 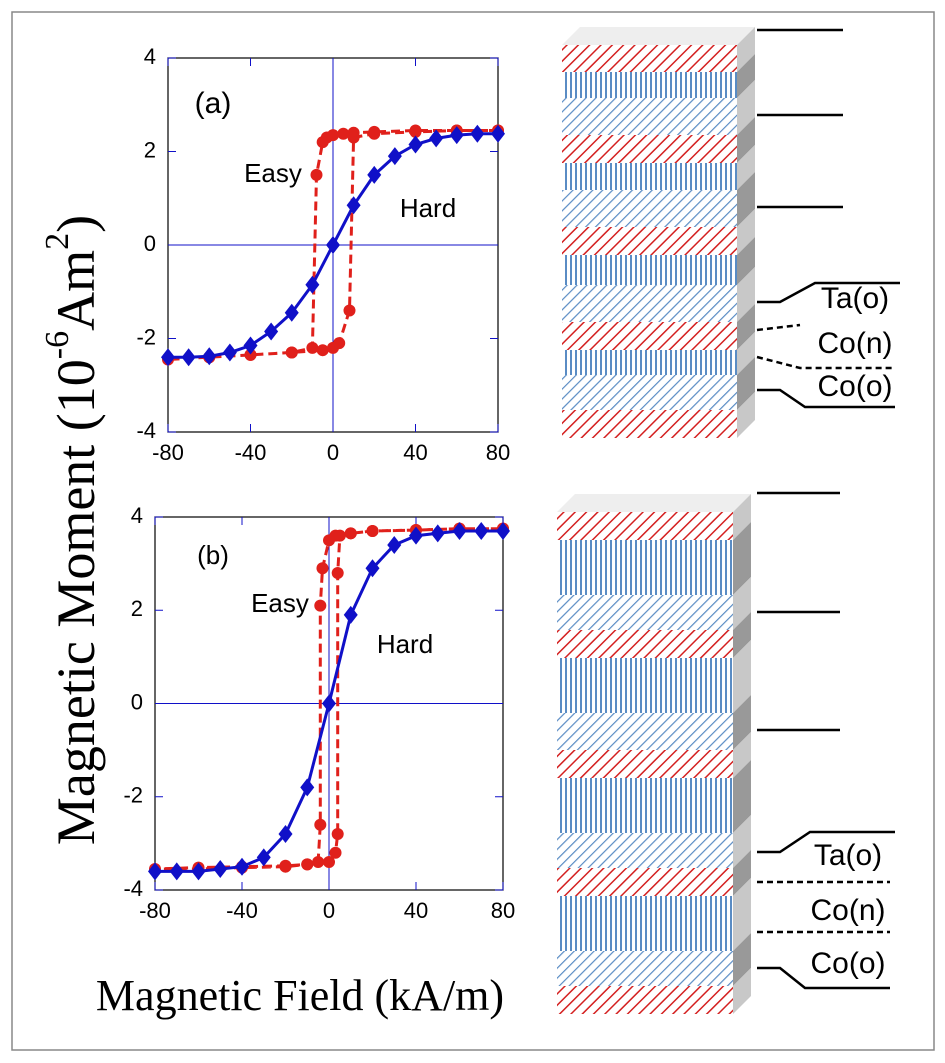 What do you see at coordinates (854, 386) in the screenshot?
I see `layer-label: Co(o)` at bounding box center [854, 386].